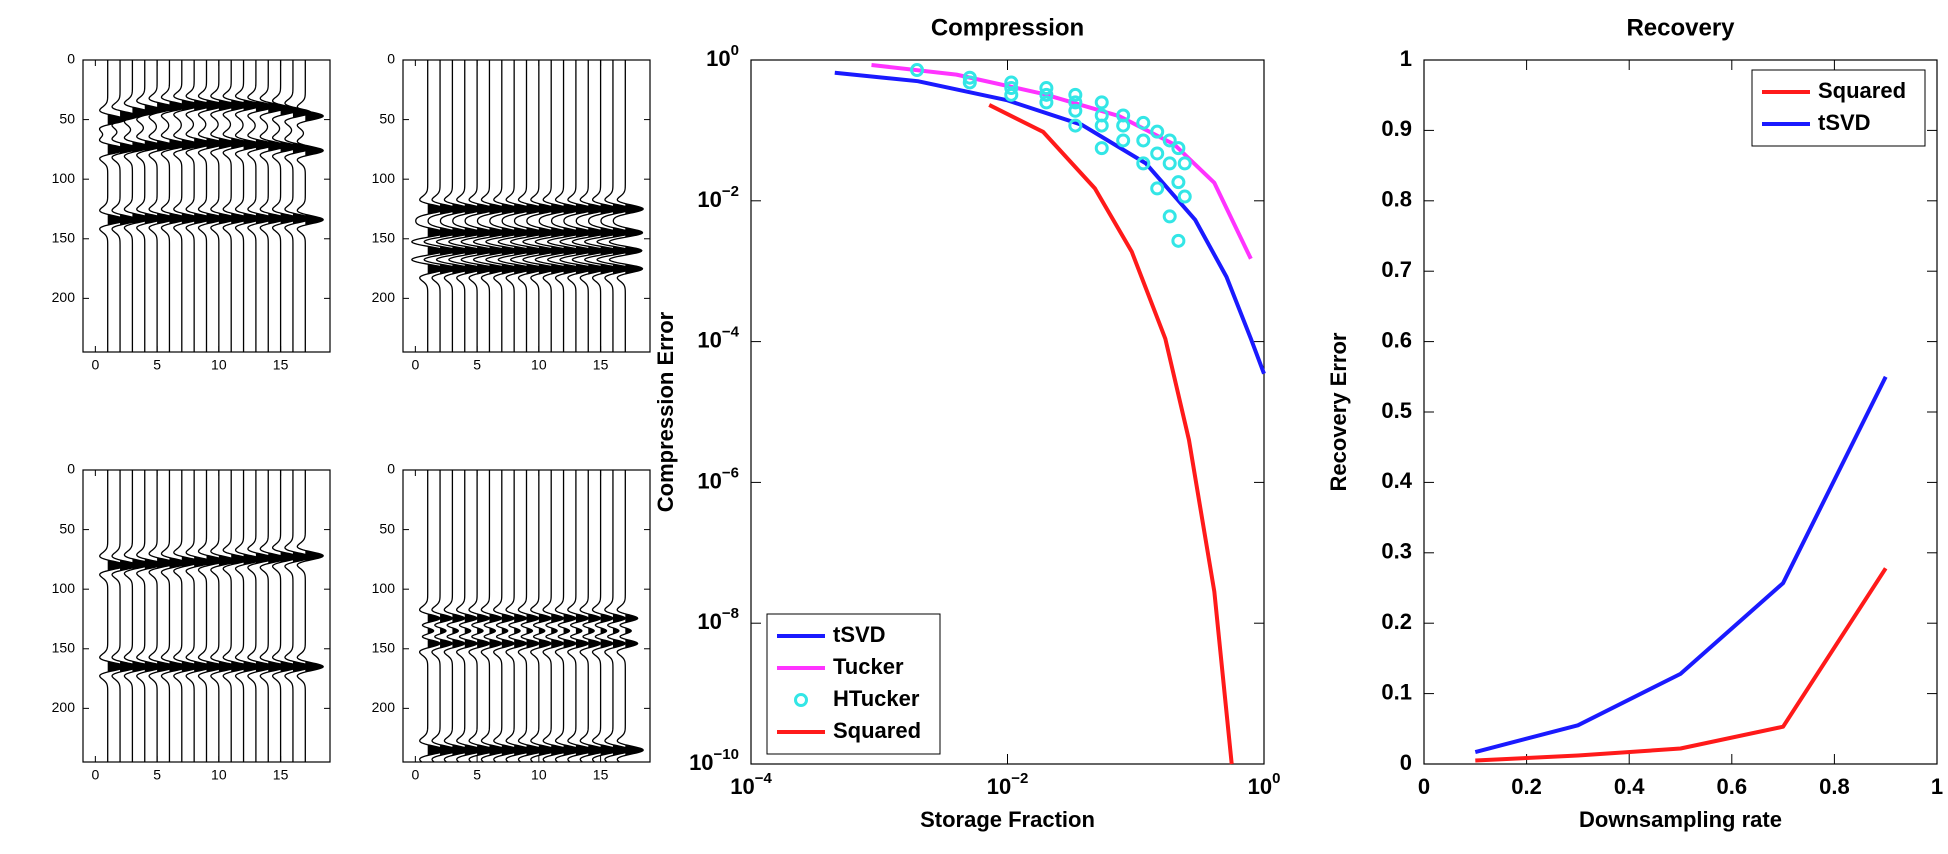 This screenshot has width=1948, height=854. What do you see at coordinates (1396, 480) in the screenshot?
I see `y-tick-label: 0.4` at bounding box center [1396, 480].